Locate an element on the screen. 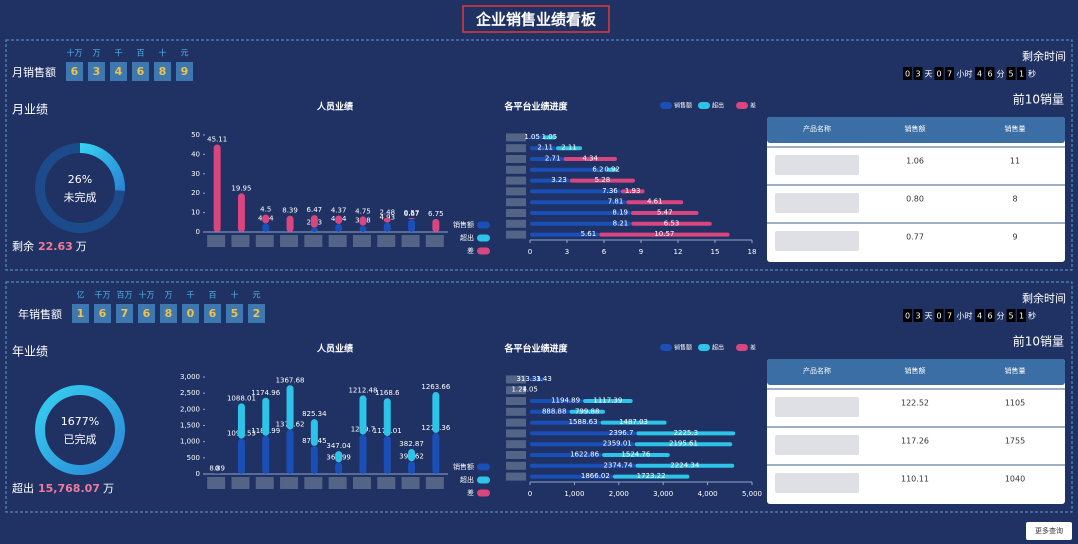 The height and width of the screenshot is (544, 1078). digit: 1 is located at coordinates (81, 313).